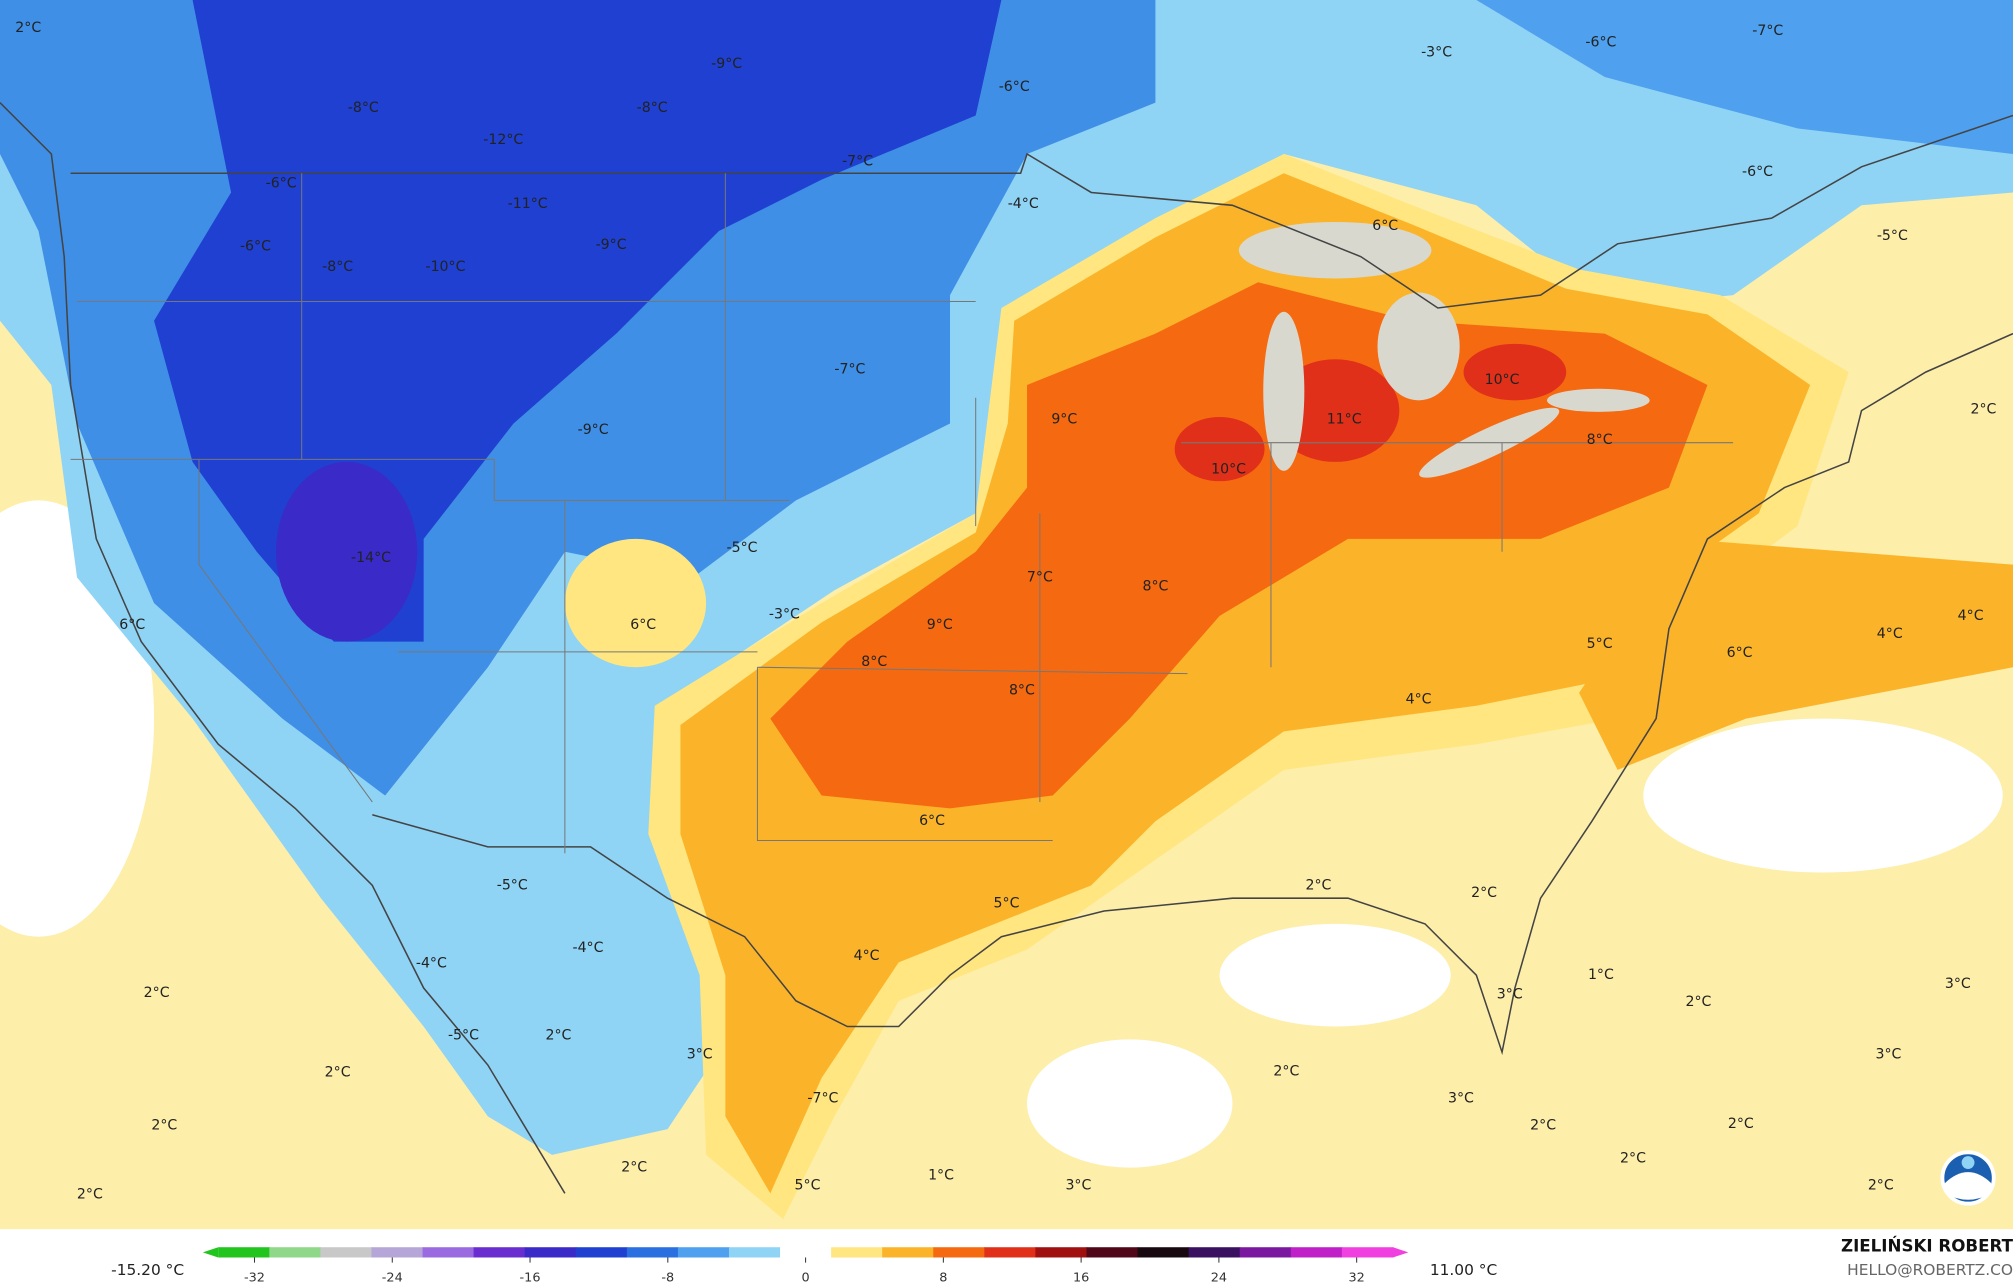 The height and width of the screenshot is (1287, 2013). I want to click on credit-contact: HELLO@ROBERTZ.CO, so click(1930, 1270).